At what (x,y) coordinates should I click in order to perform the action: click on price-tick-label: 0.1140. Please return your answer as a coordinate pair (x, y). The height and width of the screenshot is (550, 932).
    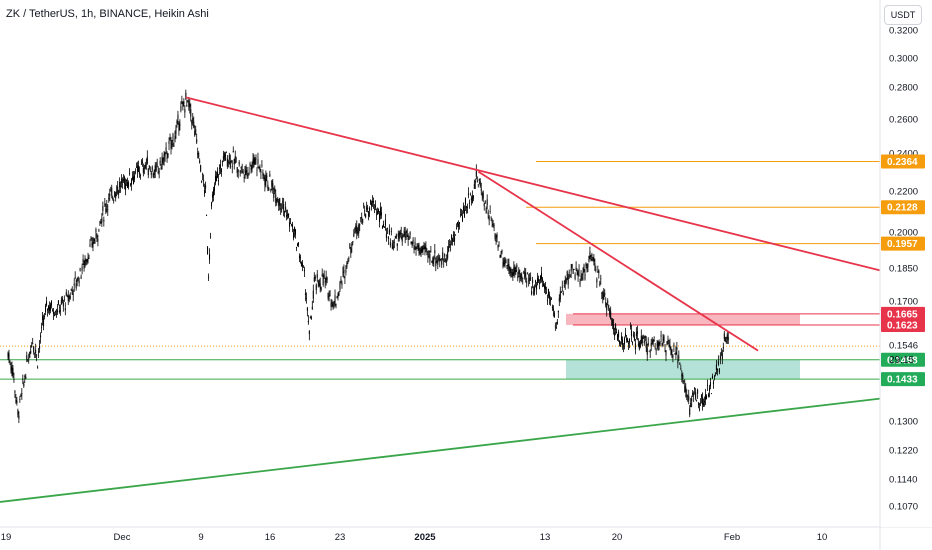
    Looking at the image, I should click on (903, 480).